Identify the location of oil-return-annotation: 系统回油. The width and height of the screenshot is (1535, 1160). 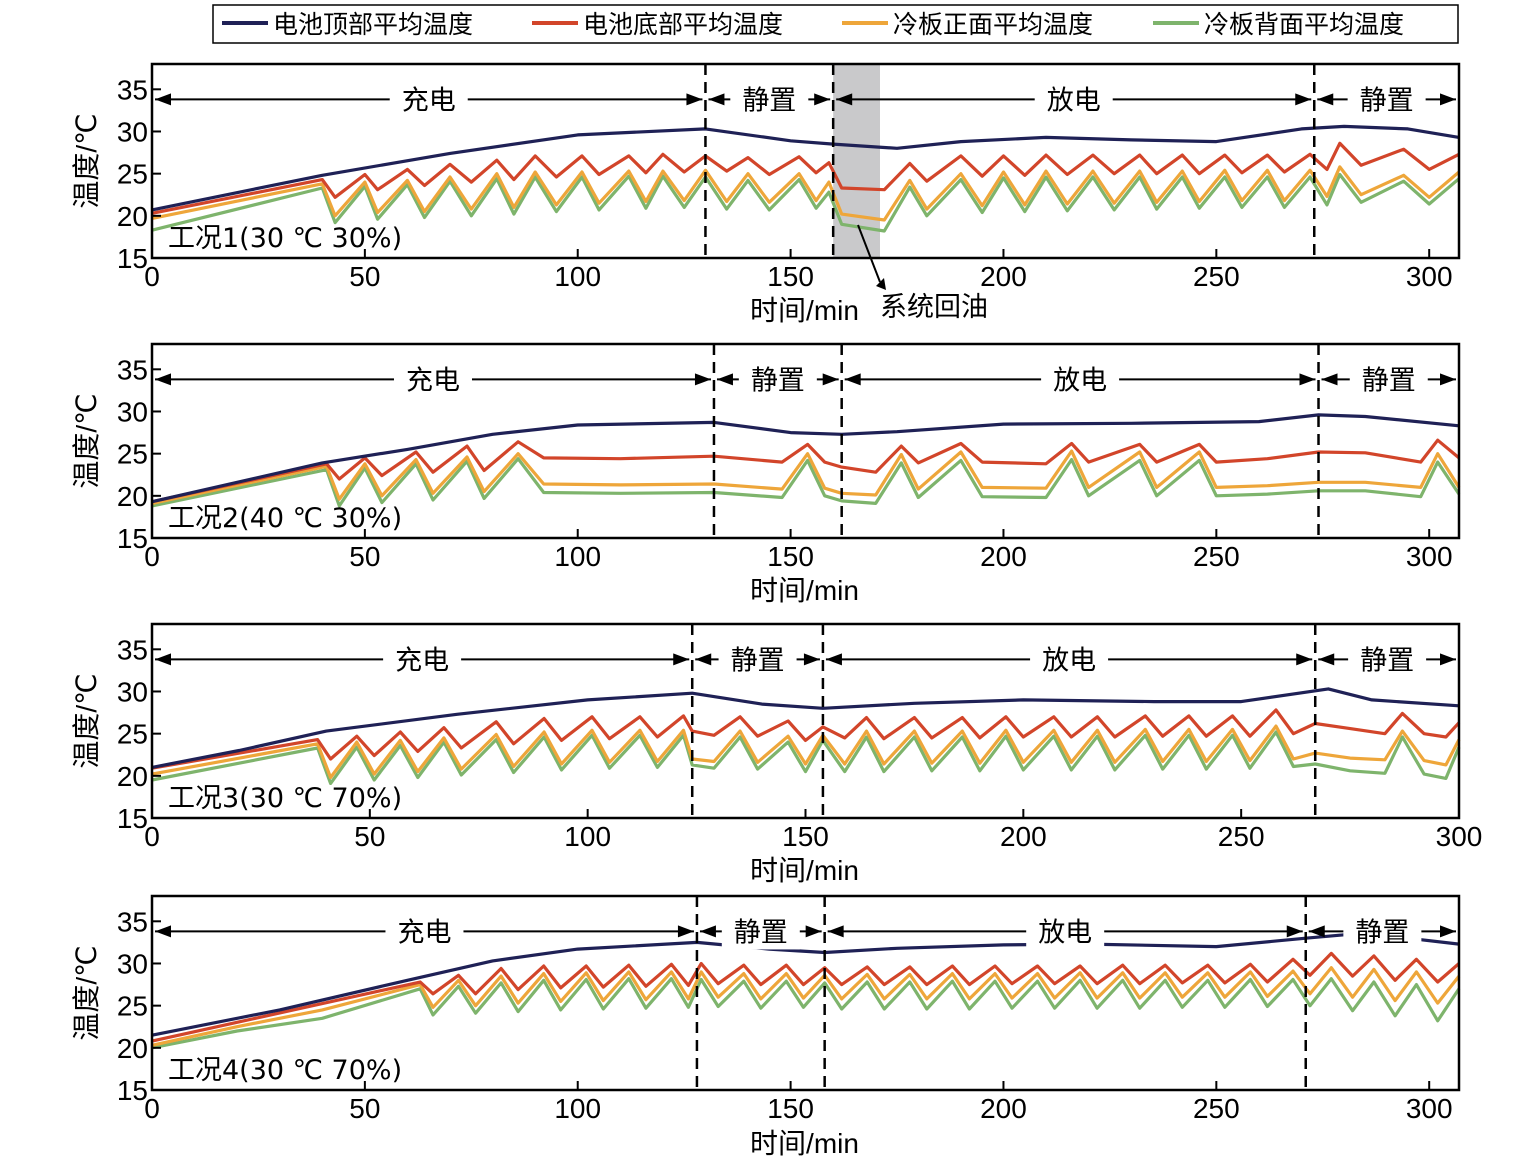
(922, 273).